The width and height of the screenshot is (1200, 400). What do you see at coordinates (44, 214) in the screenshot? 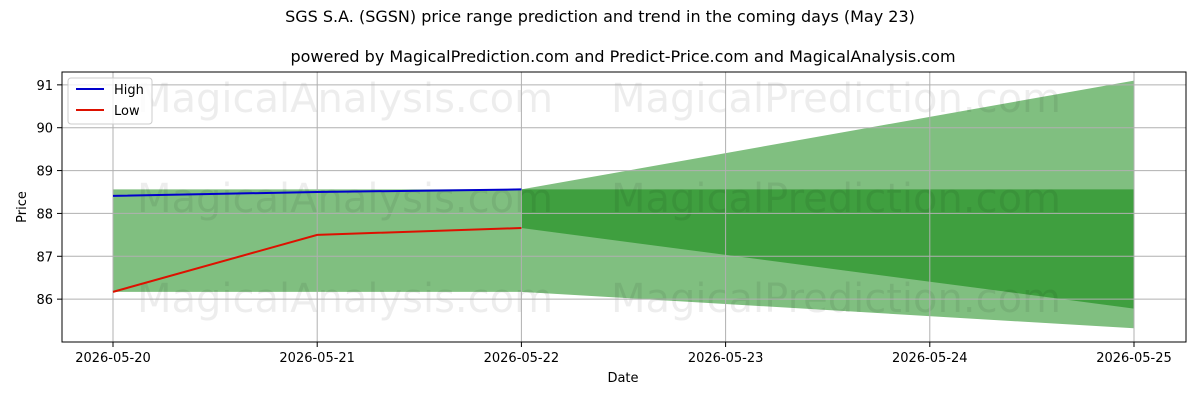
I see `y-tick-label: 88` at bounding box center [44, 214].